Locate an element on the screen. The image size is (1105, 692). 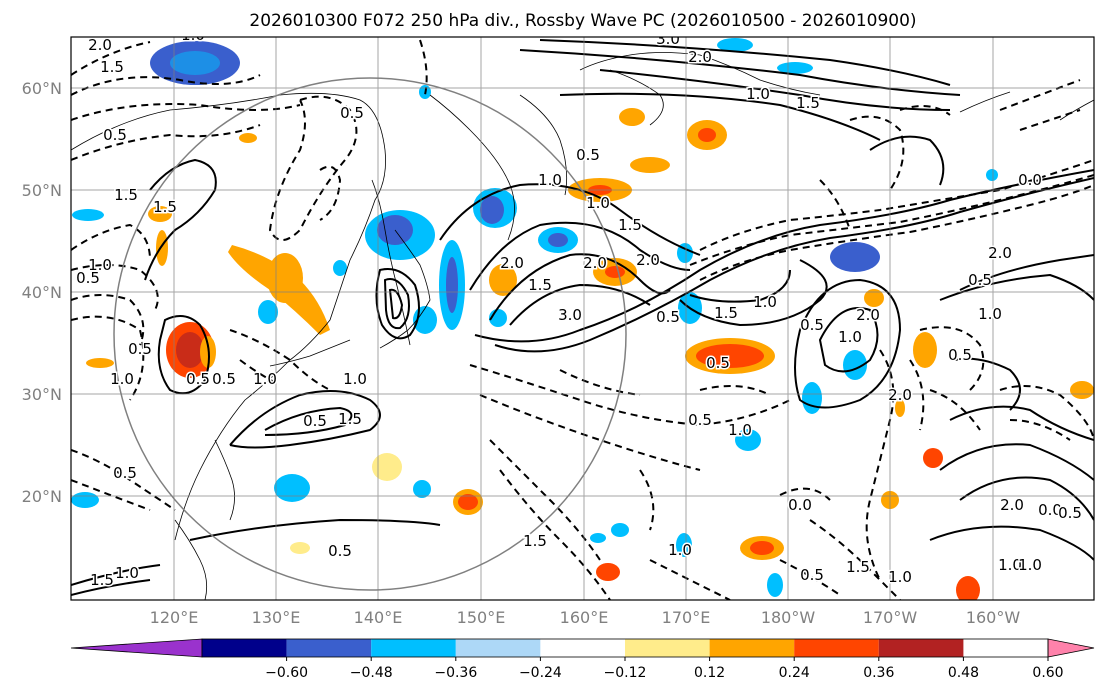
colorbar-tick-label: 0.36 is located at coordinates (878, 673).